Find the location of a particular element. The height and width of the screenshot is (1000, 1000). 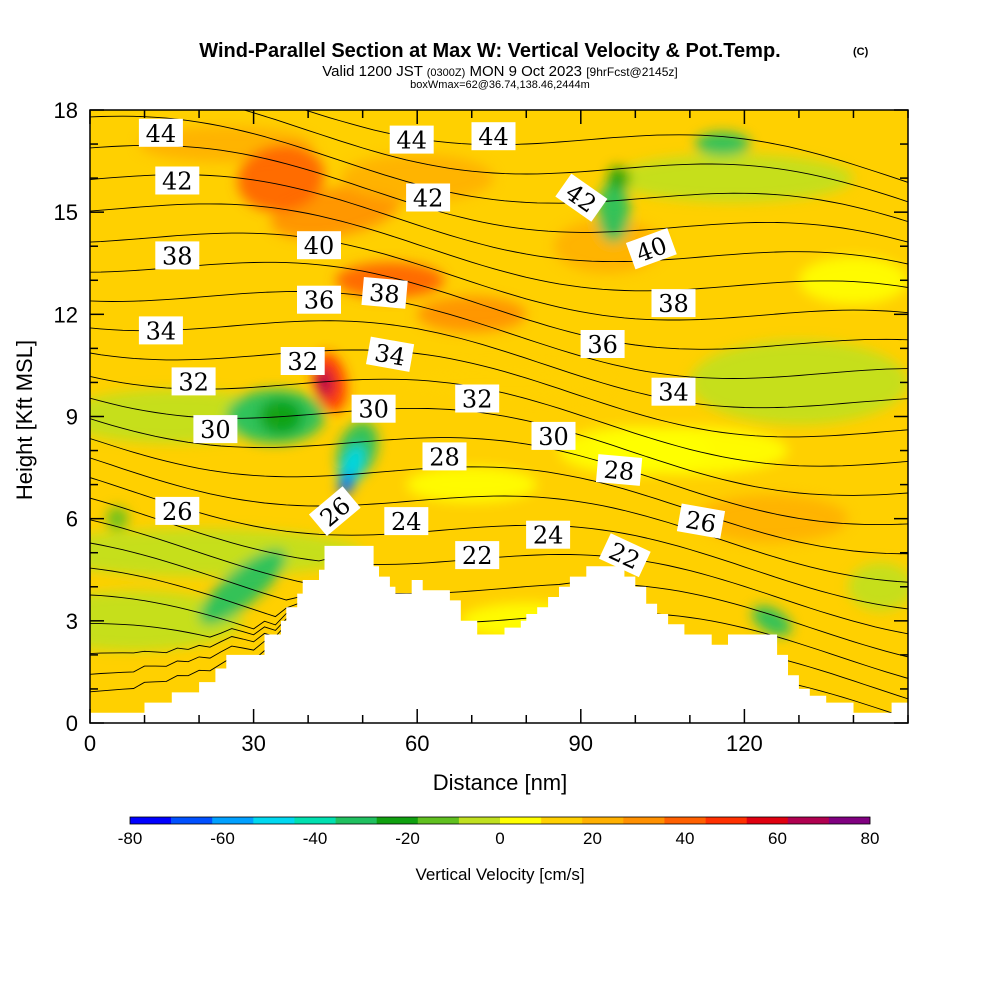

colorbar-tick-label: 0 is located at coordinates (499, 838).